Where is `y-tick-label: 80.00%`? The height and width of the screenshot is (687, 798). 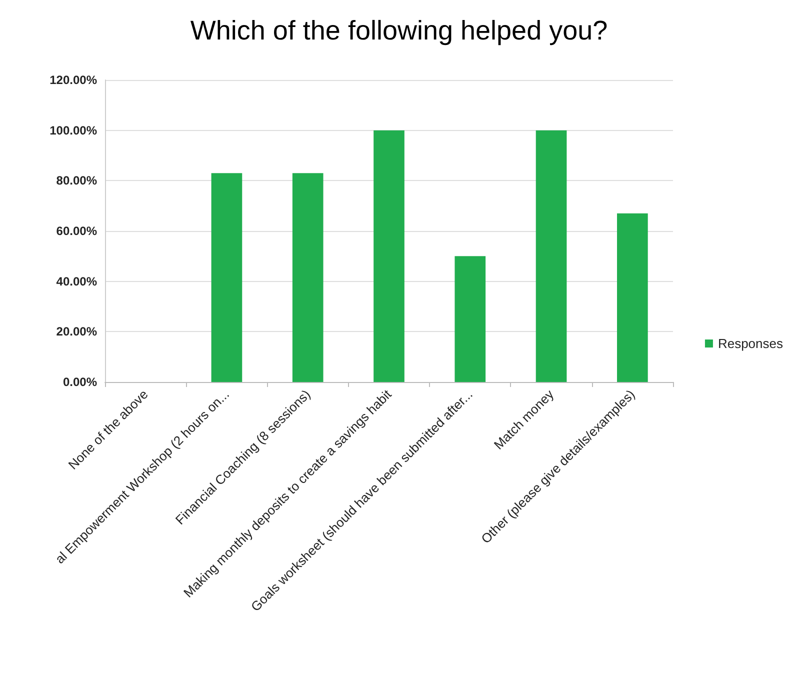 y-tick-label: 80.00% is located at coordinates (77, 181).